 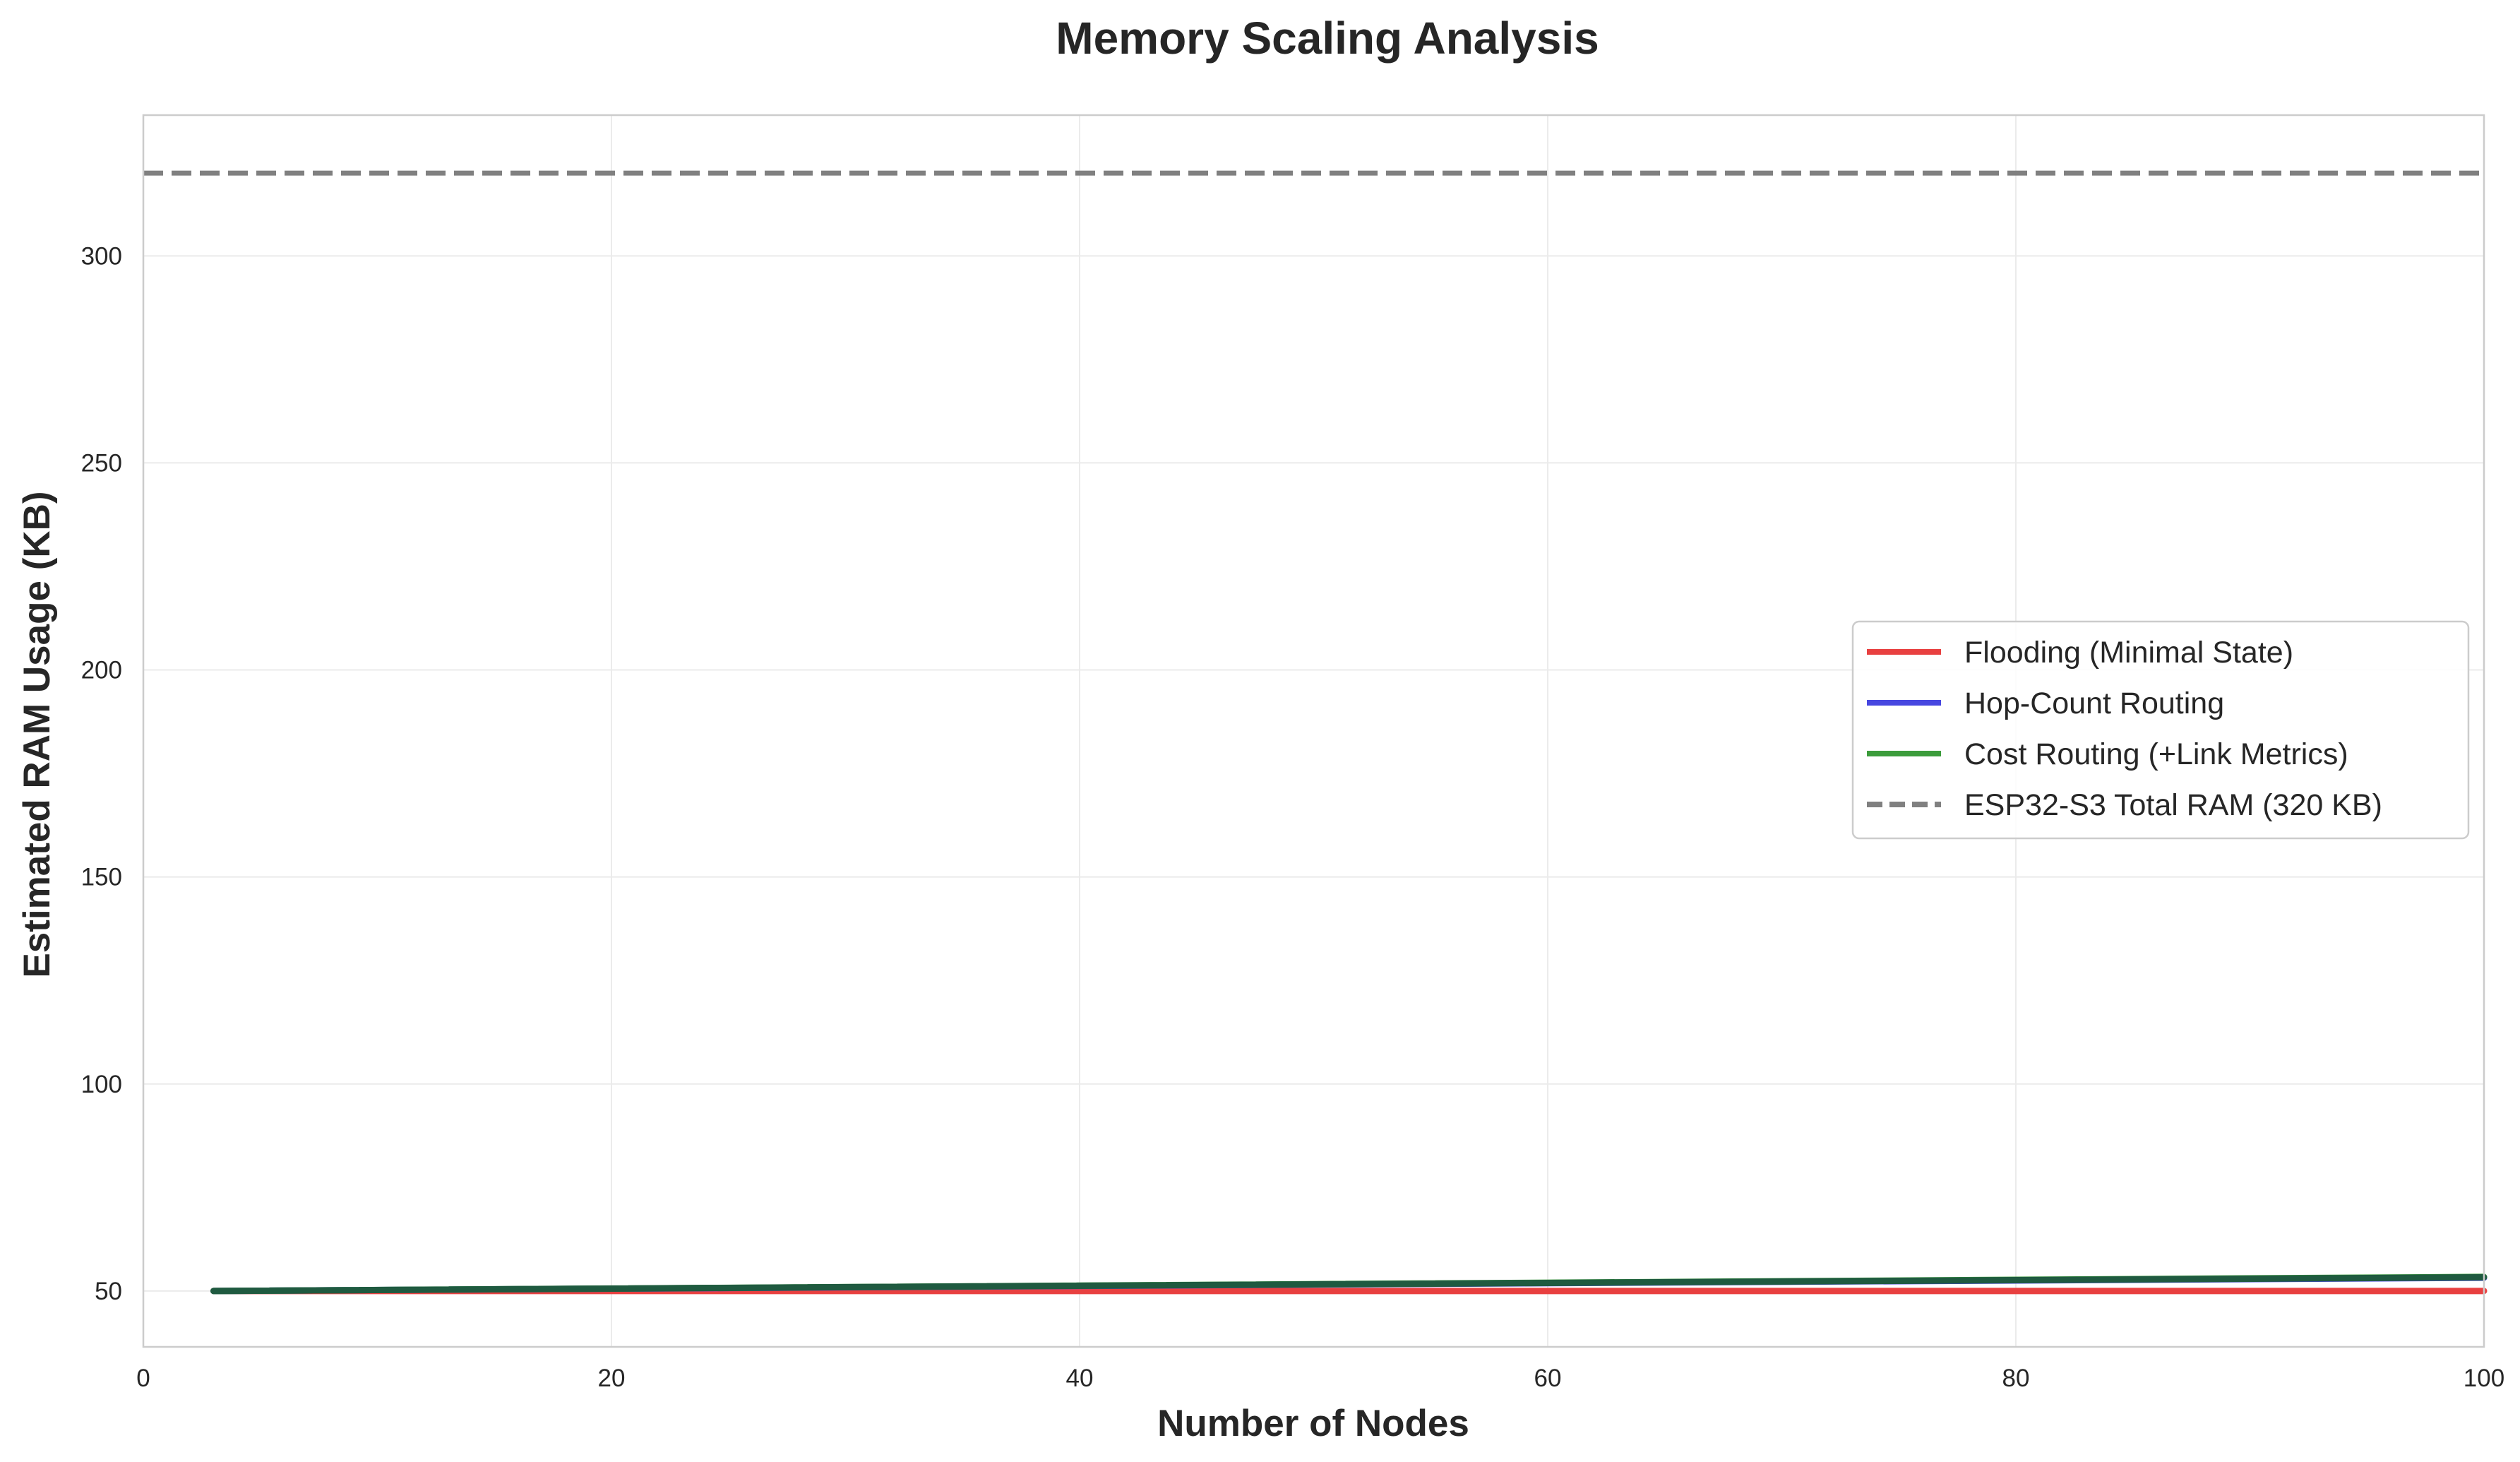 I want to click on y-tick-label: 200, so click(x=102, y=670).